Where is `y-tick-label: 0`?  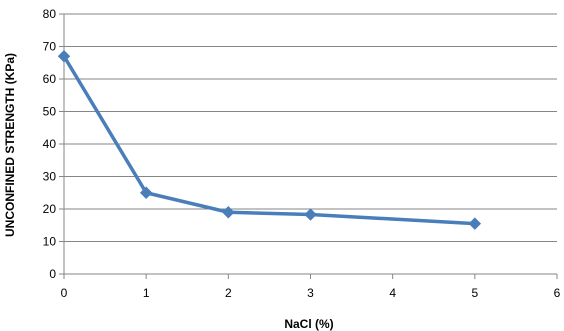 y-tick-label: 0 is located at coordinates (52, 274).